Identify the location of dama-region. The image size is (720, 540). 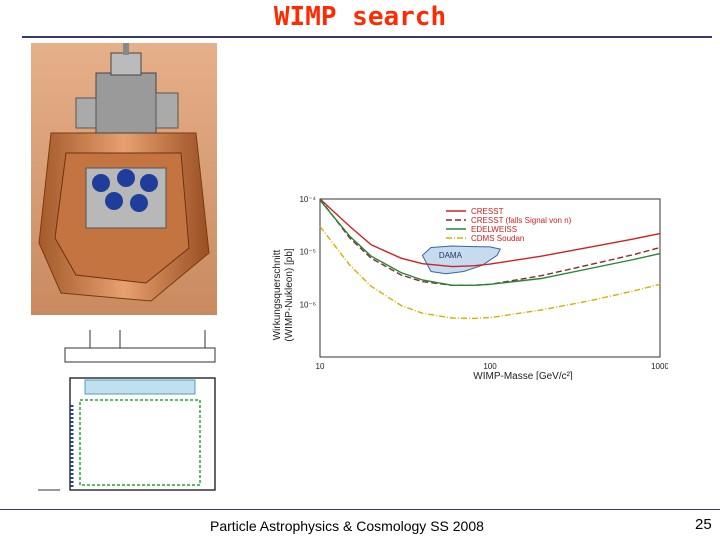
(461, 260).